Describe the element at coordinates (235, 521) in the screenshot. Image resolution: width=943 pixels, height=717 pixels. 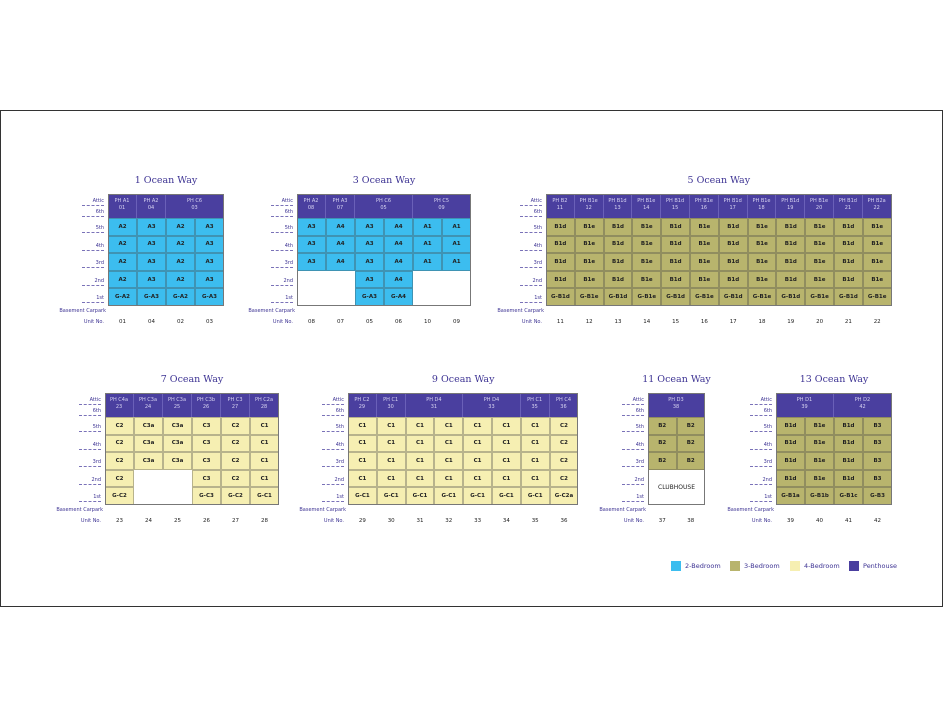
I see `unit-number: 27` at that location.